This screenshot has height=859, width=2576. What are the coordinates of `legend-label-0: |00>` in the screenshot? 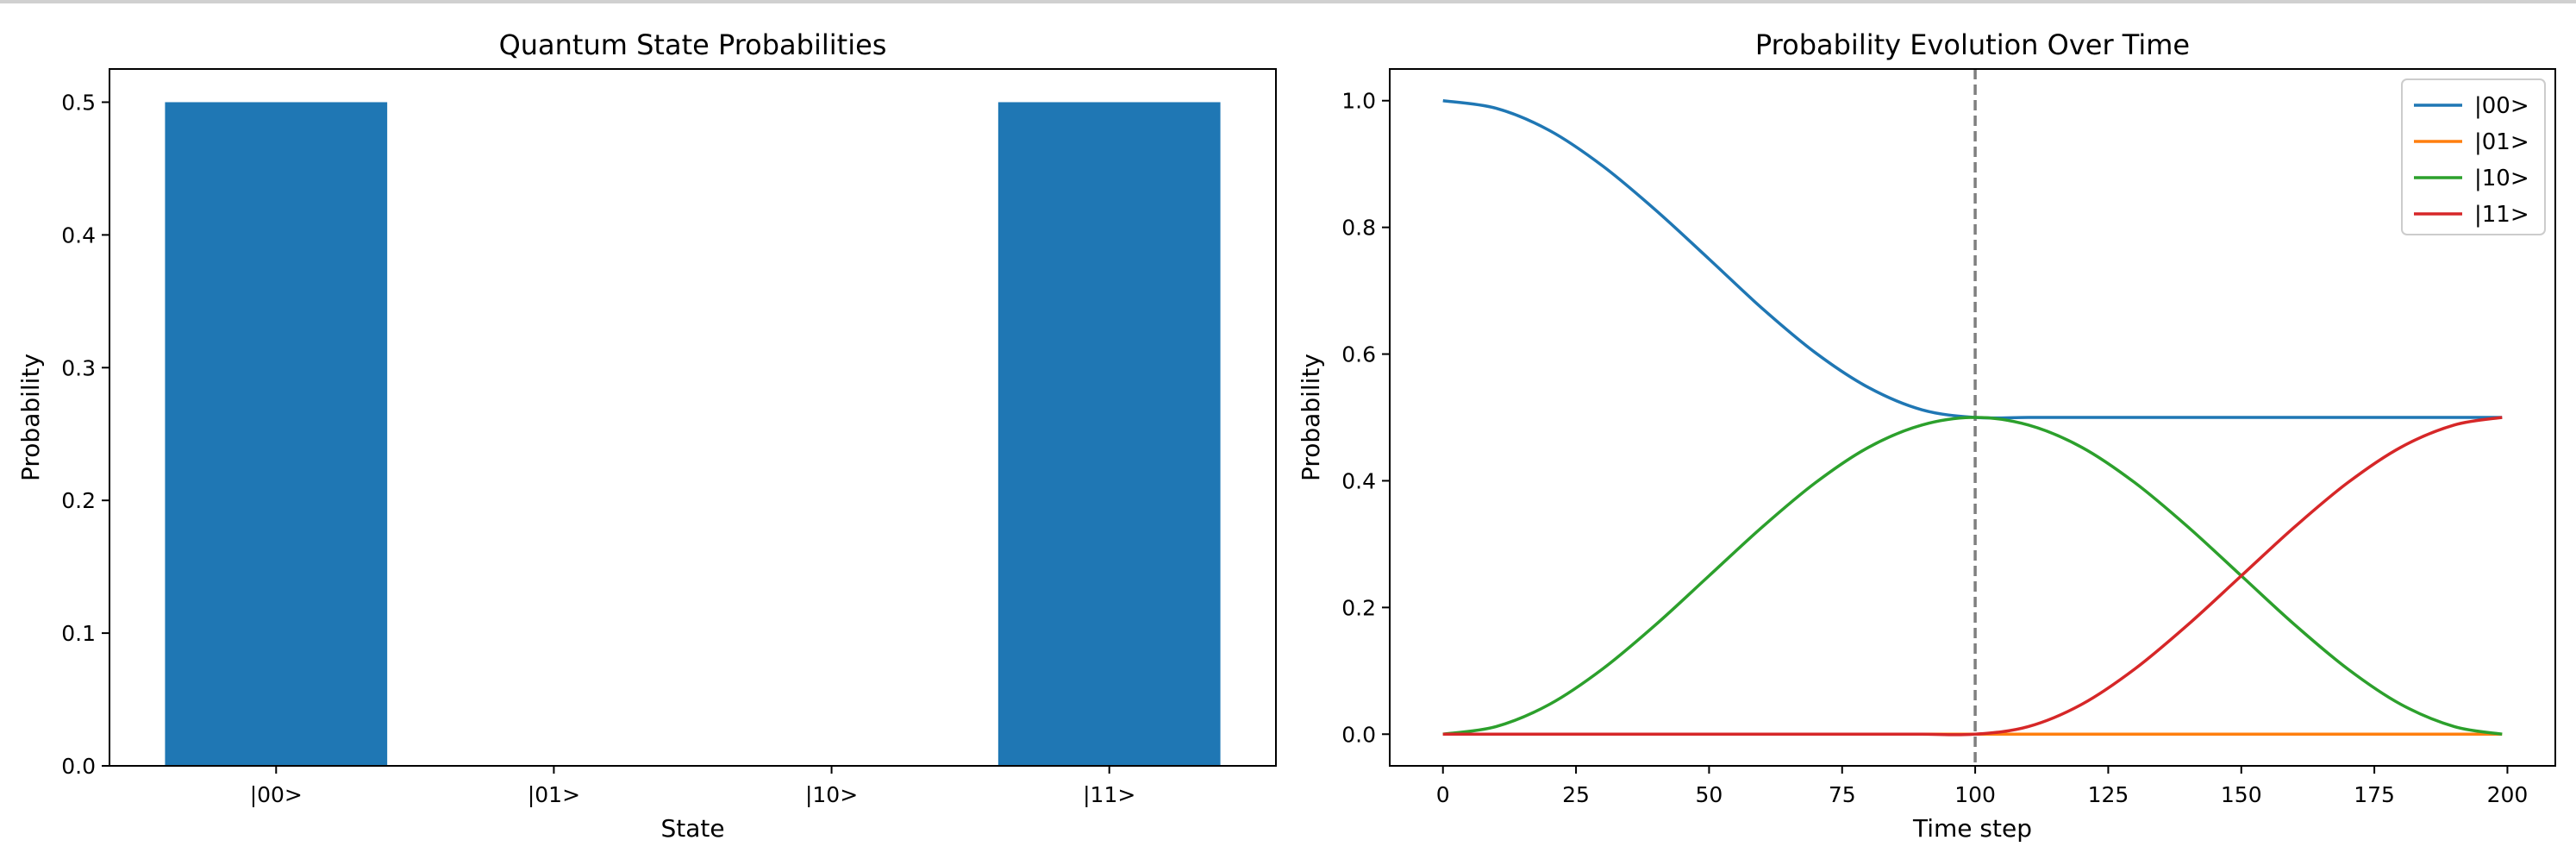 It's located at (2501, 106).